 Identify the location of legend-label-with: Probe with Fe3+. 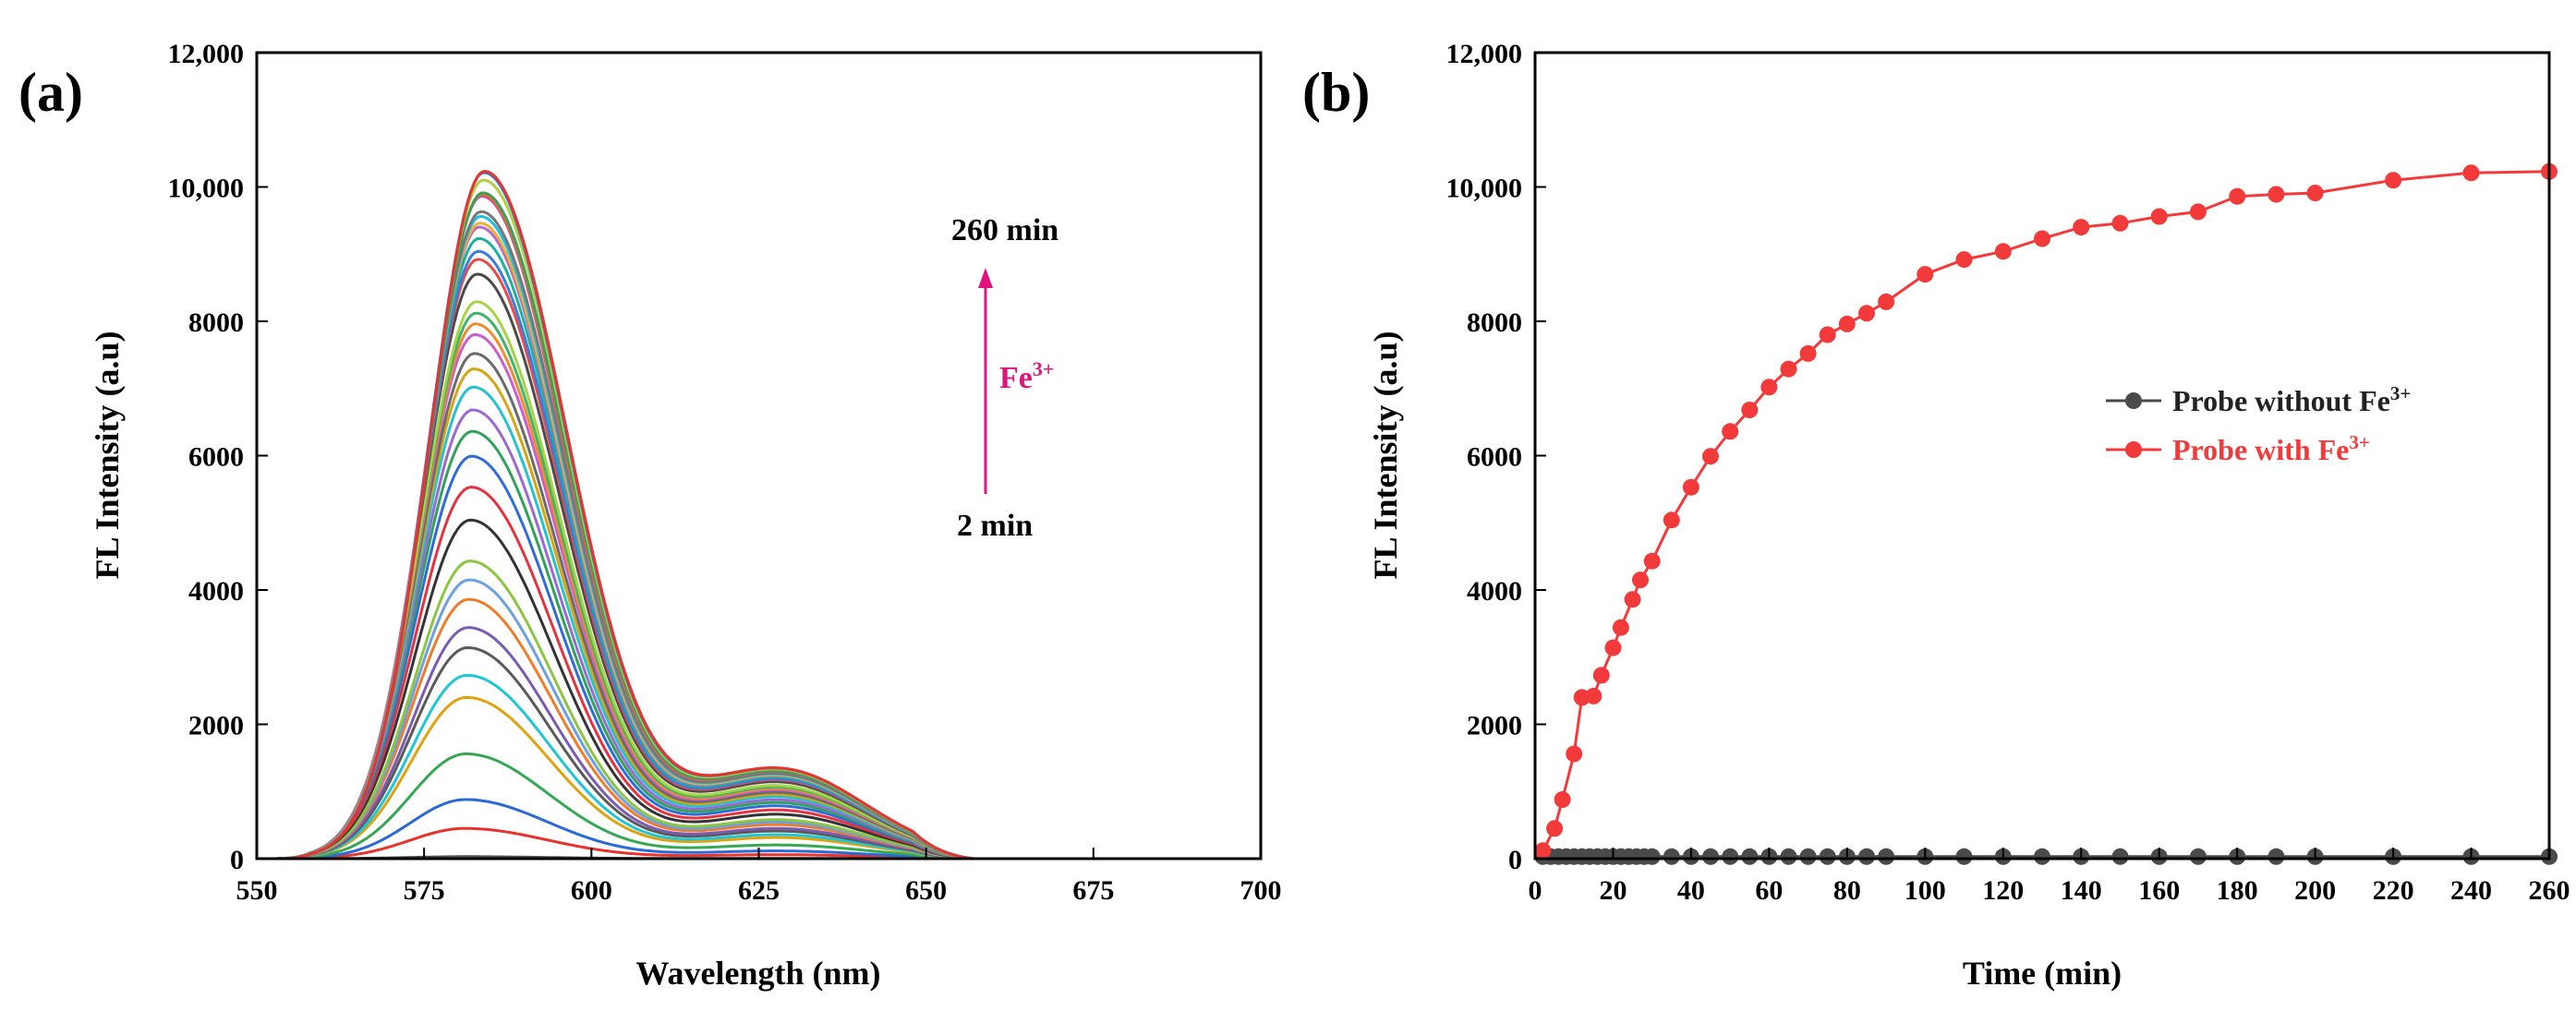
(2271, 448).